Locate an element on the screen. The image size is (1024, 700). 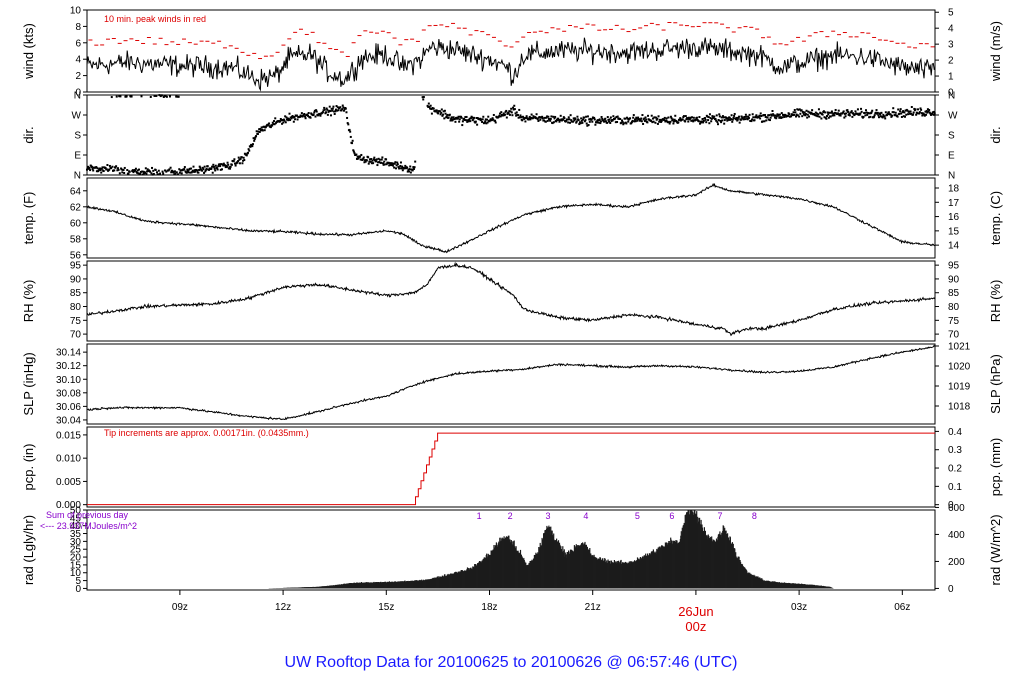
rad-ytick-label-left: 10 is located at coordinates (76, 573).